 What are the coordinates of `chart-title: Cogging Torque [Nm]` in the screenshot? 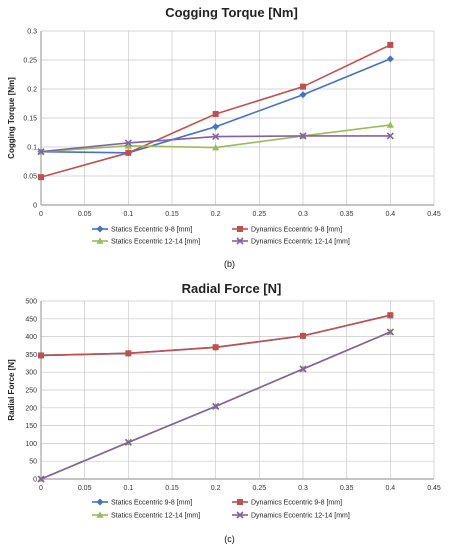 It's located at (231, 12).